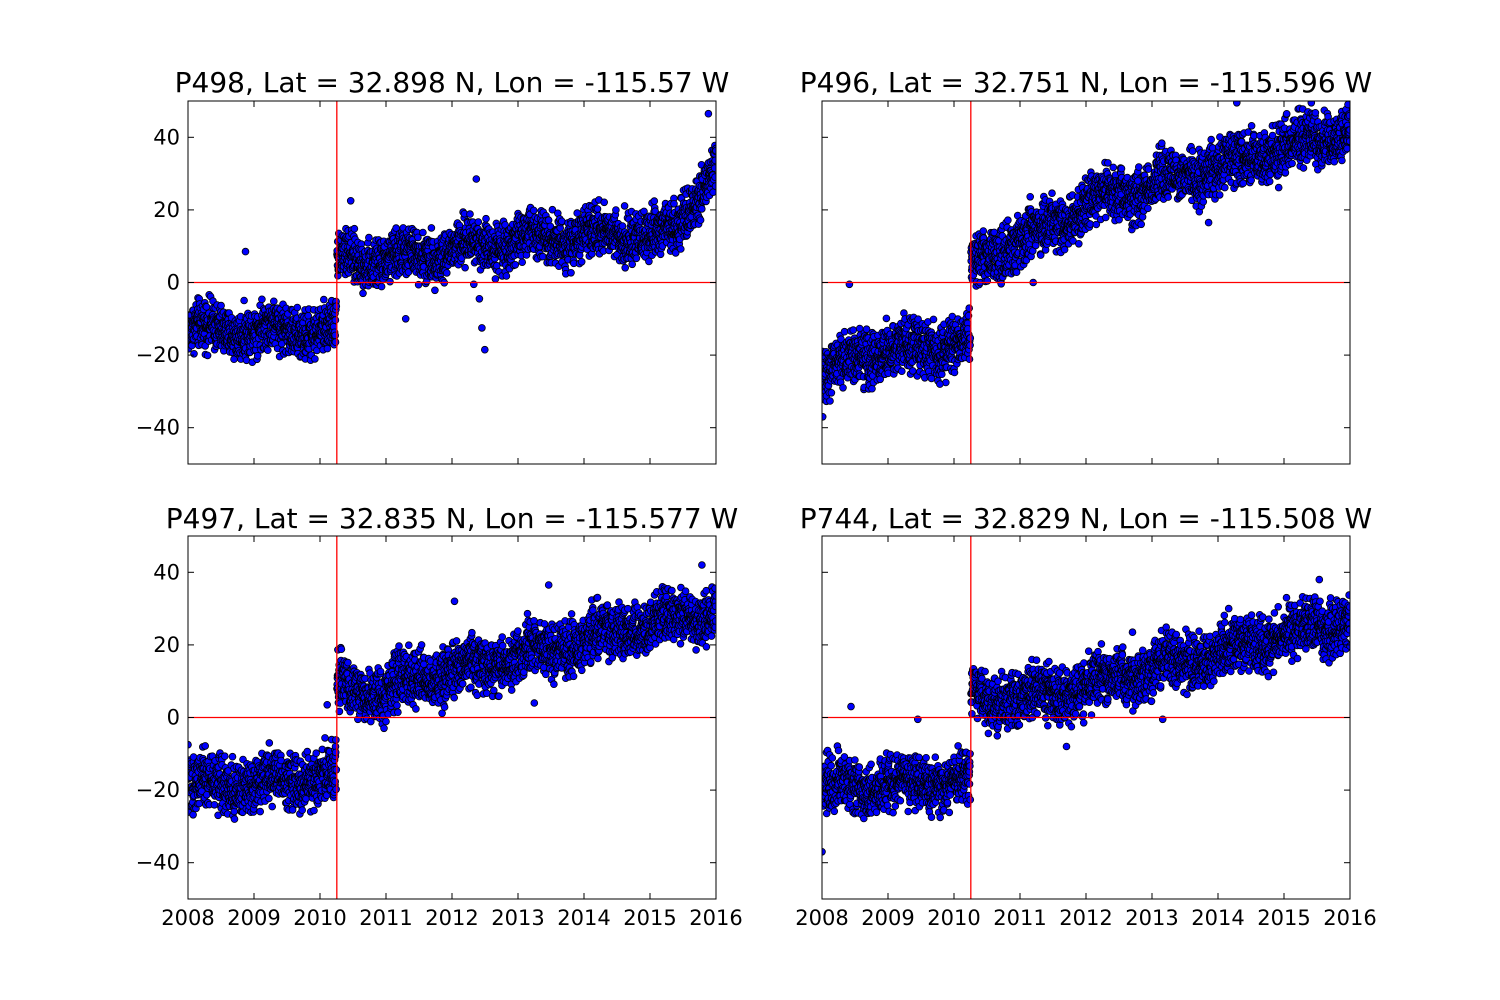  What do you see at coordinates (173, 283) in the screenshot?
I see `y-tick-label: 0` at bounding box center [173, 283].